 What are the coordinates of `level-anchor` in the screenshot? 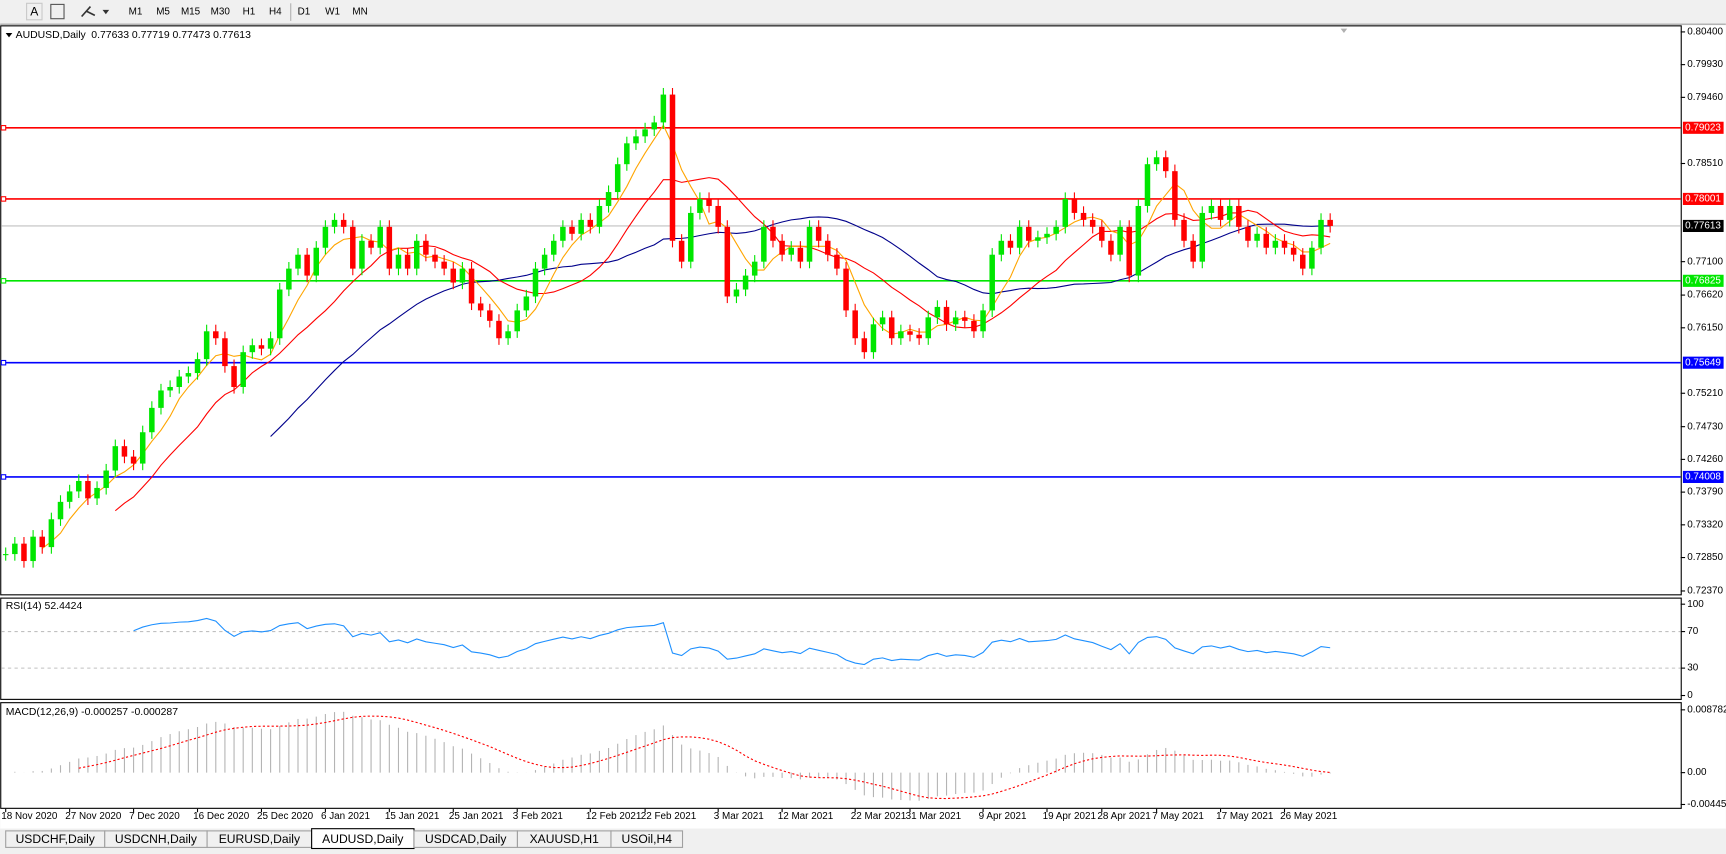 It's located at (3, 199).